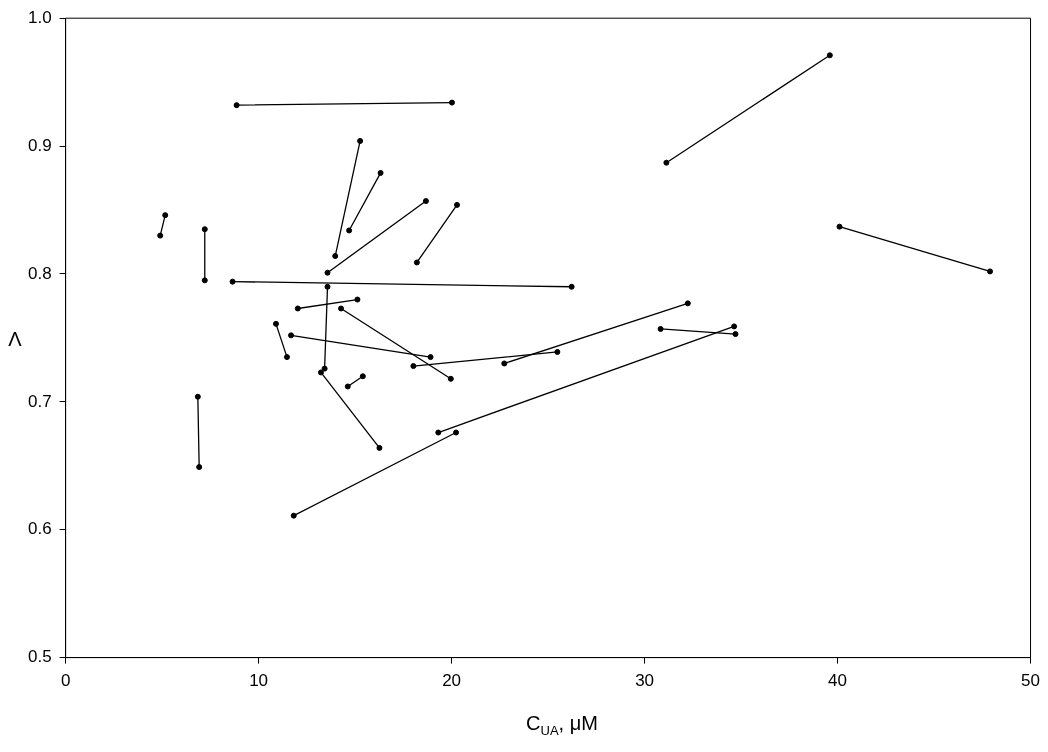 Image resolution: width=1048 pixels, height=752 pixels. What do you see at coordinates (39, 17) in the screenshot?
I see `y-tick-label: 1.0` at bounding box center [39, 17].